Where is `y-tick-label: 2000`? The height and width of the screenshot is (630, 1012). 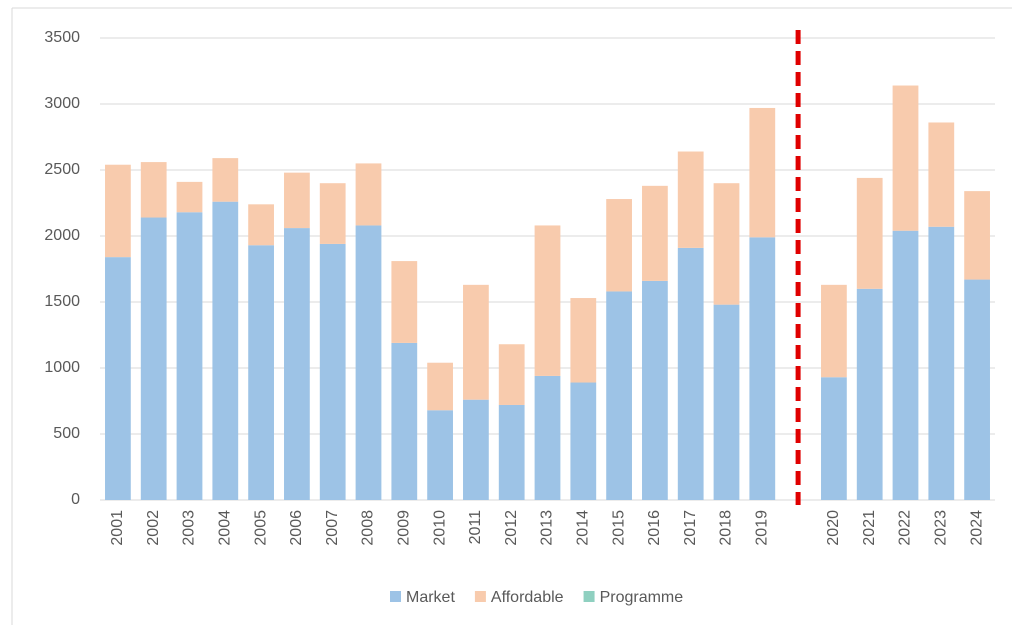
y-tick-label: 2000 is located at coordinates (62, 235).